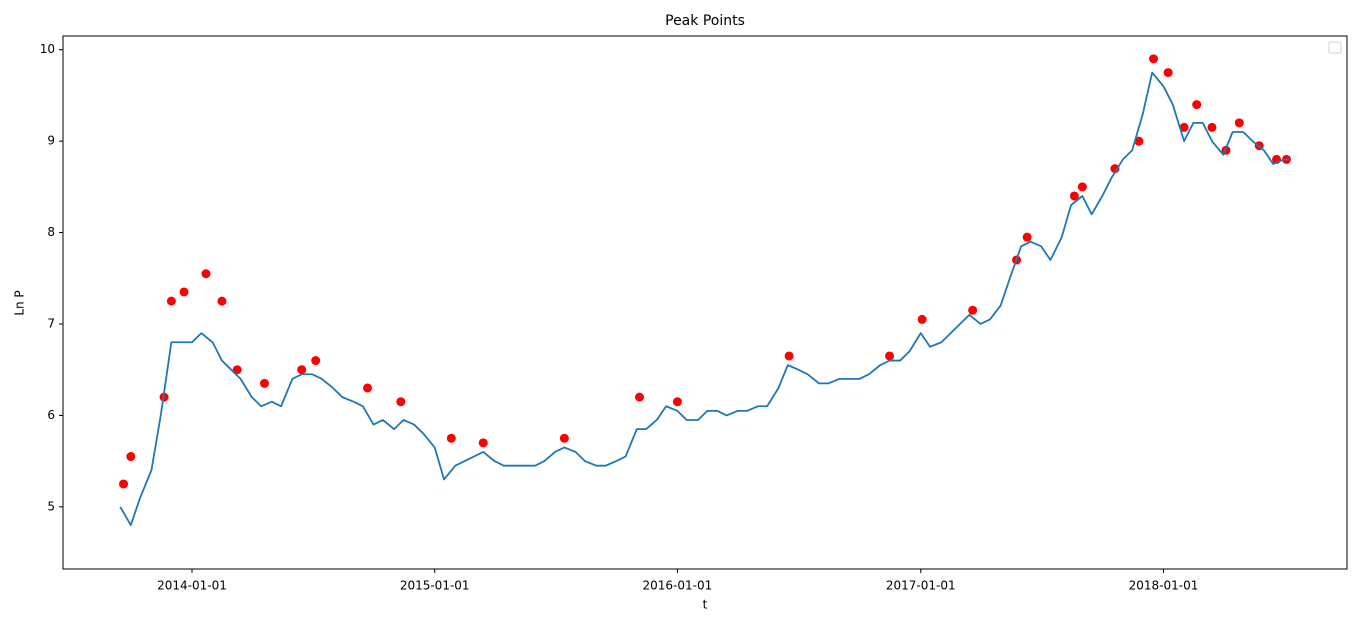 The height and width of the screenshot is (628, 1366). I want to click on y-tick-label: 6, so click(51, 415).